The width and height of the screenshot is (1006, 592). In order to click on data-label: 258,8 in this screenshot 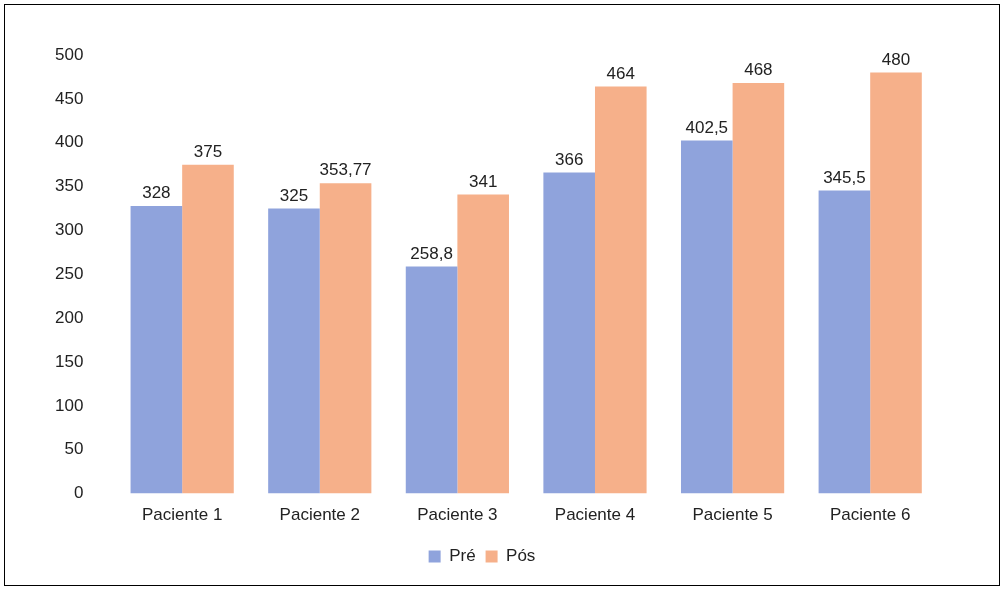, I will do `click(431, 253)`.